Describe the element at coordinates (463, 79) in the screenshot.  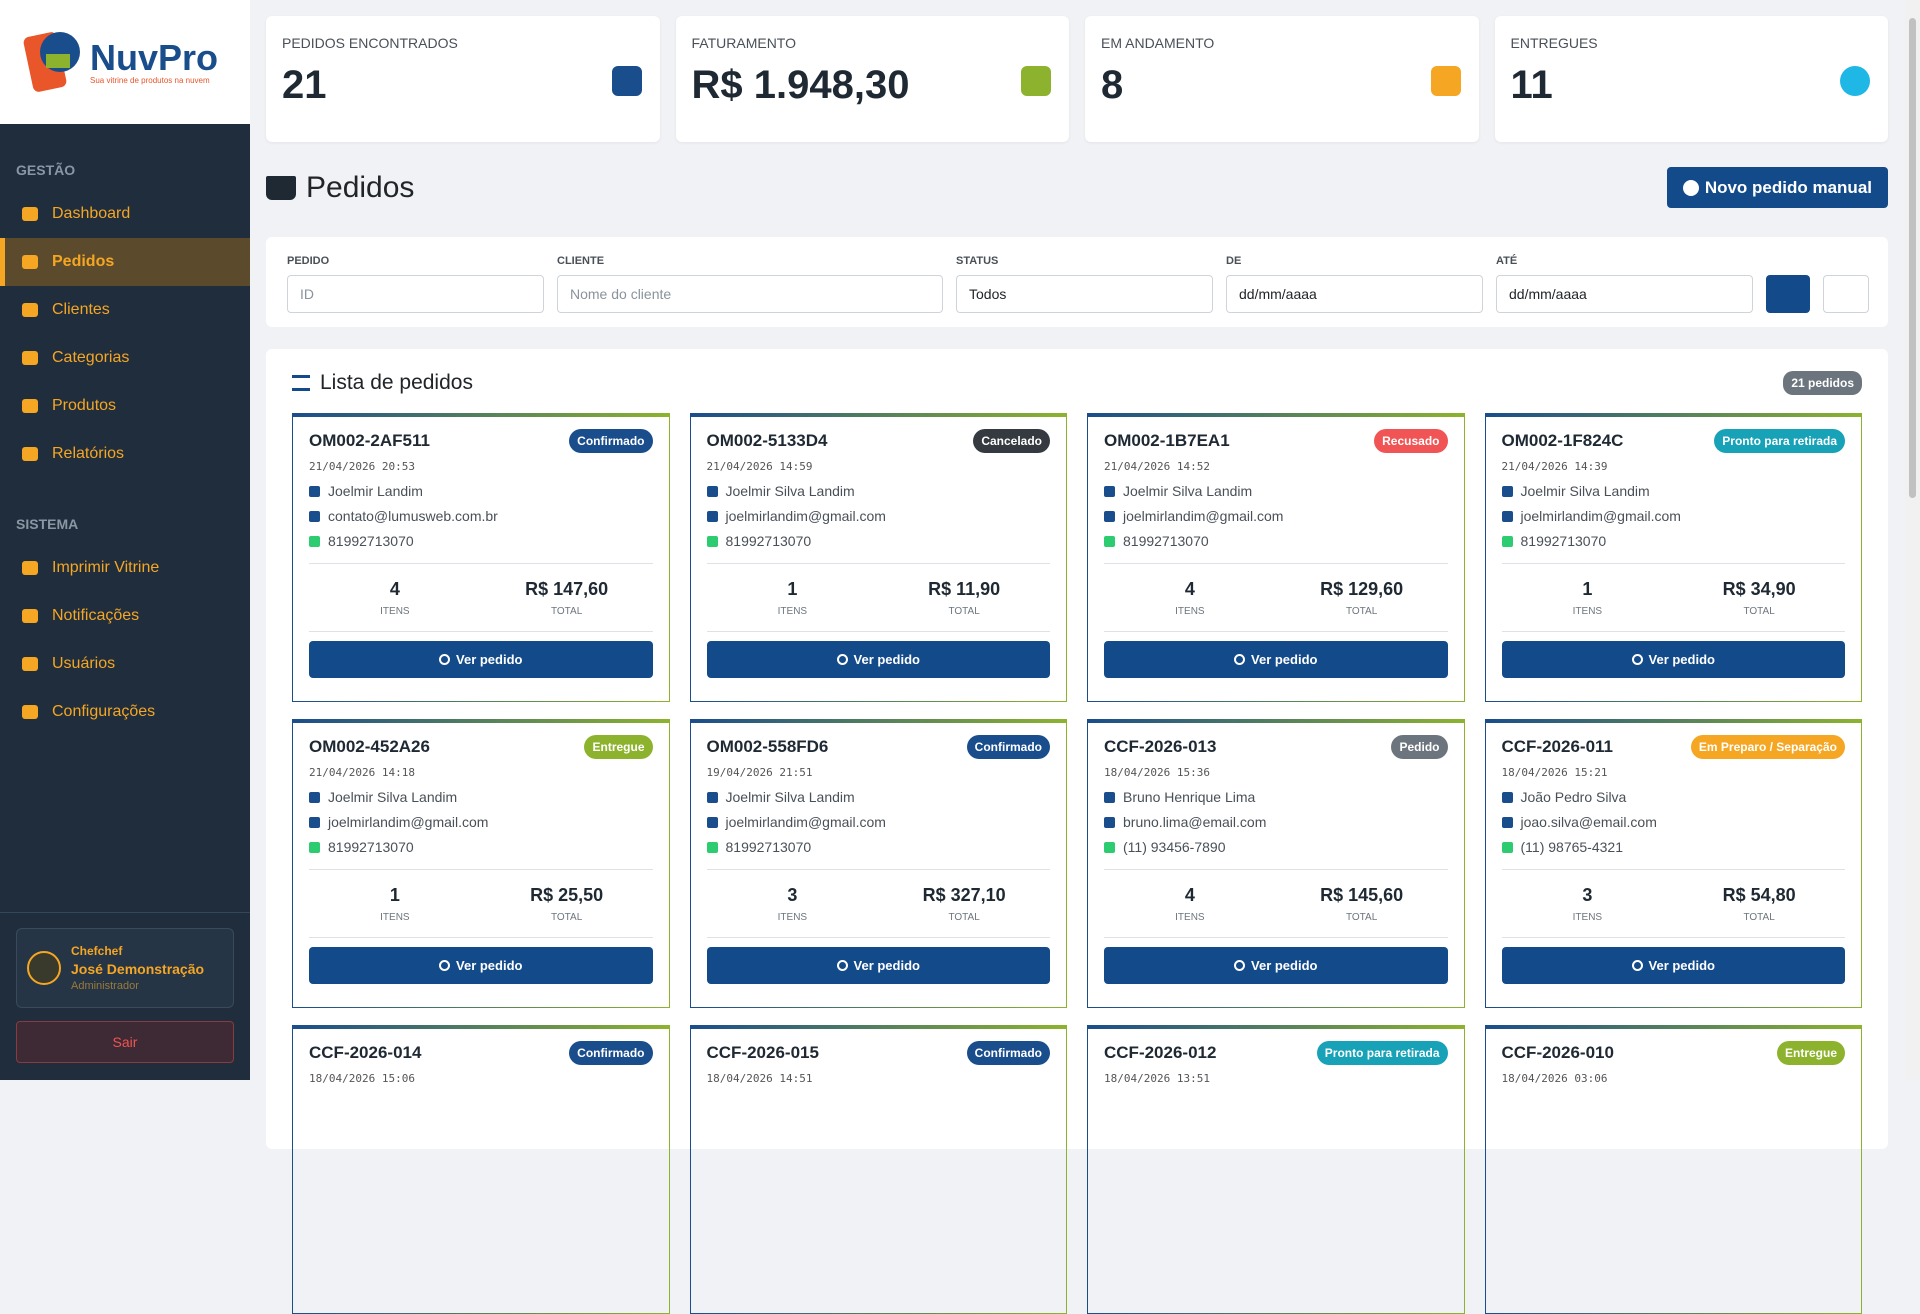
I see `stat-card: PEDIDOS ENCONTRADOS 21` at that location.